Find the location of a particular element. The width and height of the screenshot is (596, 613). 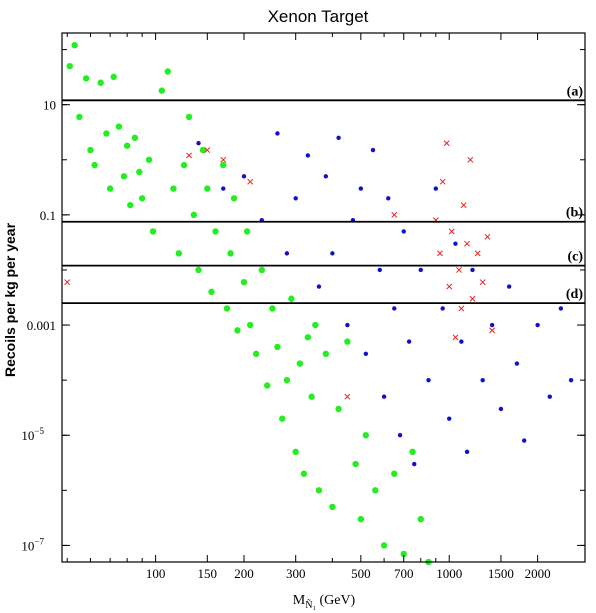

x-tick-label: 200 is located at coordinates (244, 573).